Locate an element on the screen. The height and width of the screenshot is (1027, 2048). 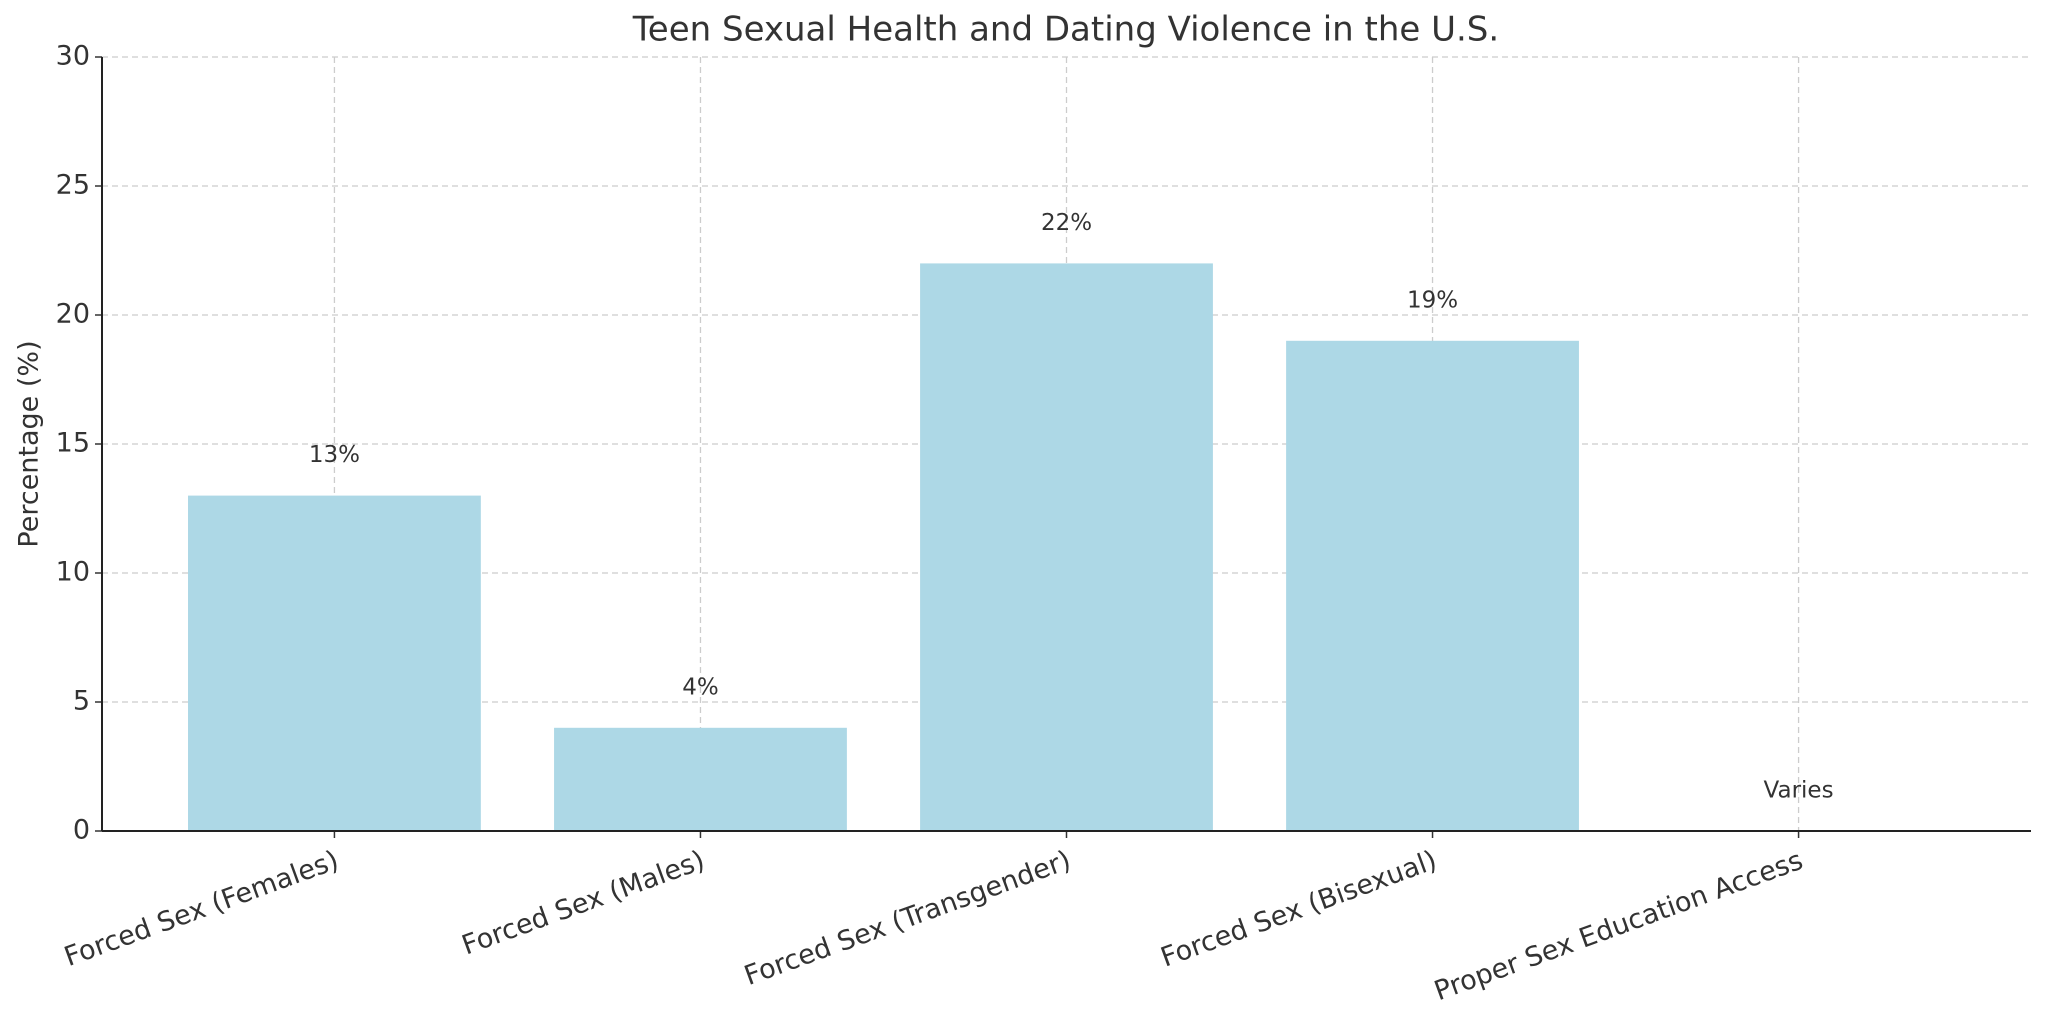
y-tick-label: 10 is located at coordinates (73, 572).